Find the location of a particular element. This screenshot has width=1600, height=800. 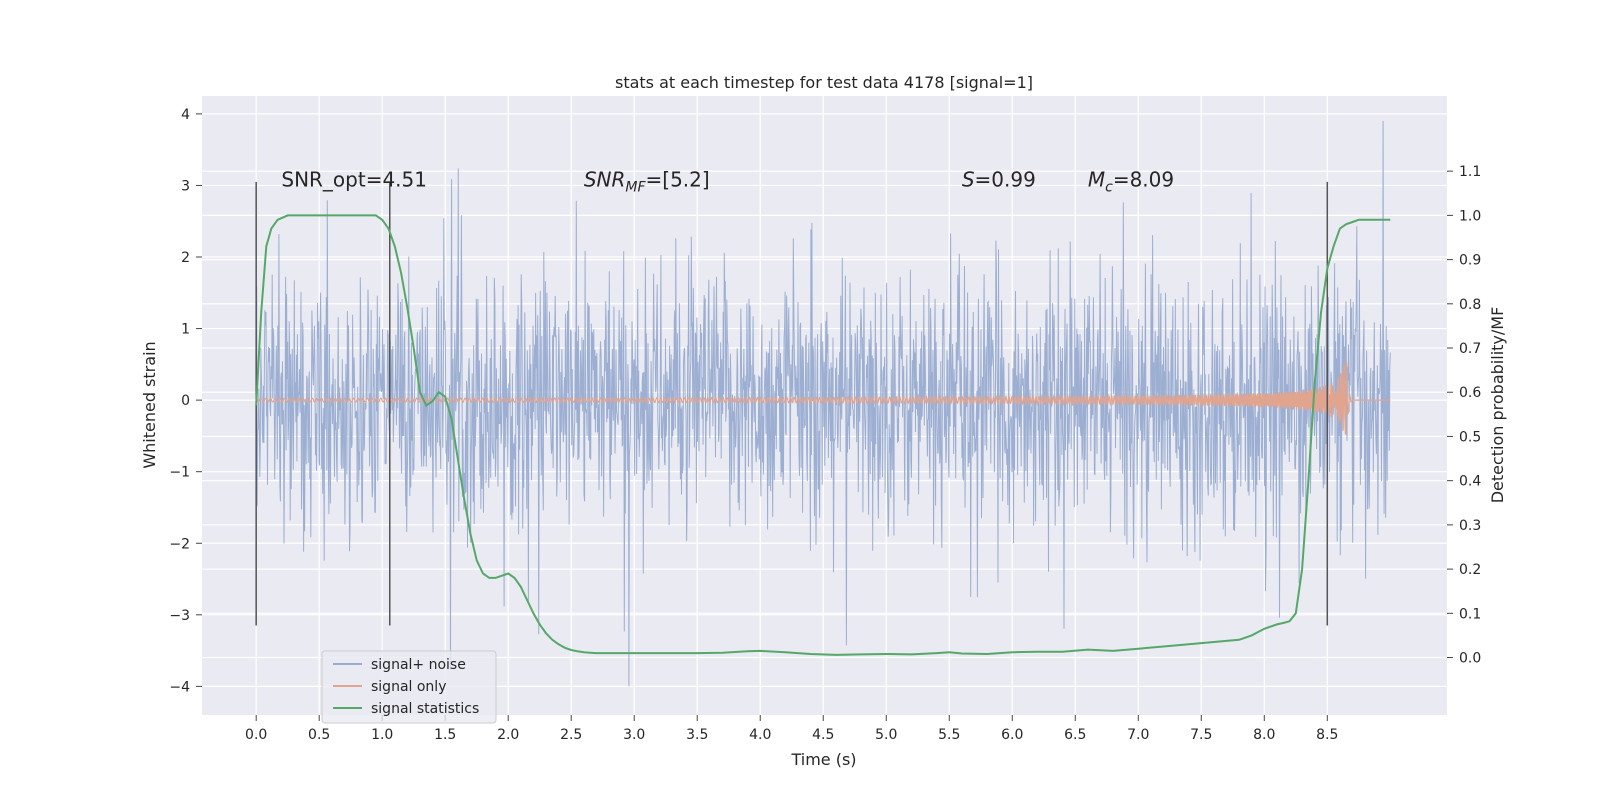

y2-tick-label: 0.8 is located at coordinates (1470, 305).